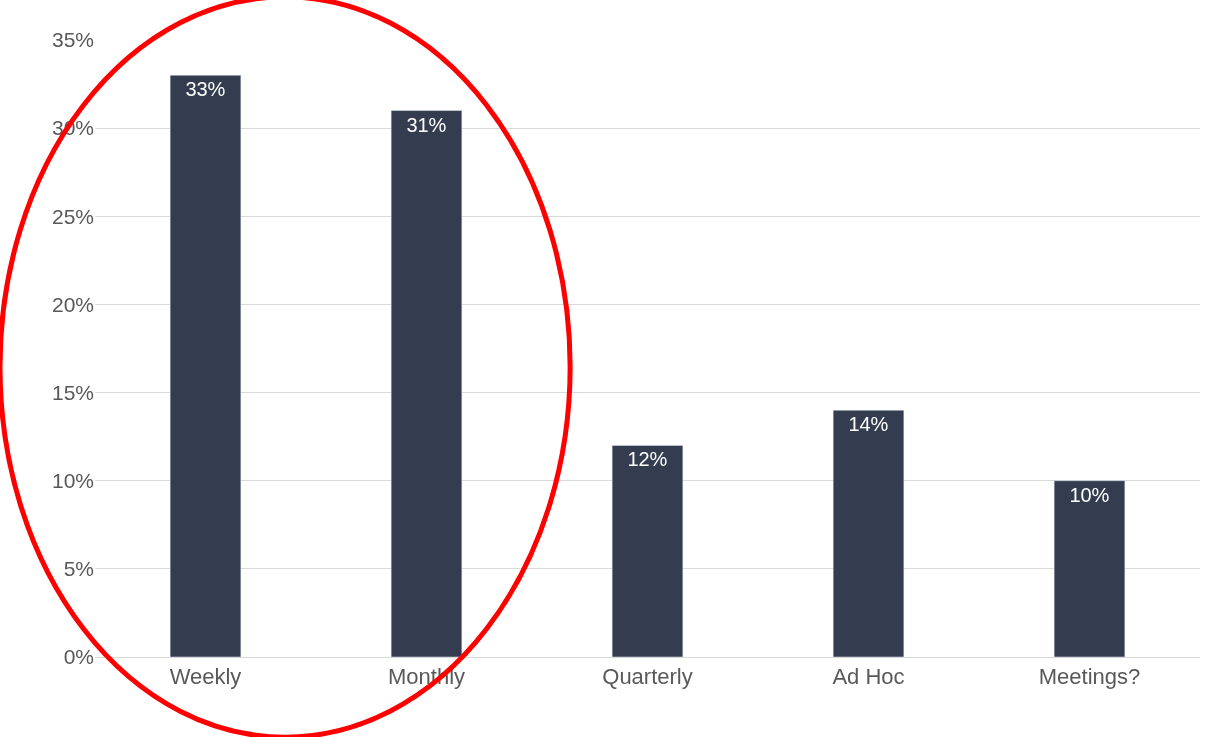 The height and width of the screenshot is (737, 1232). What do you see at coordinates (1089, 494) in the screenshot?
I see `data-label: 10%` at bounding box center [1089, 494].